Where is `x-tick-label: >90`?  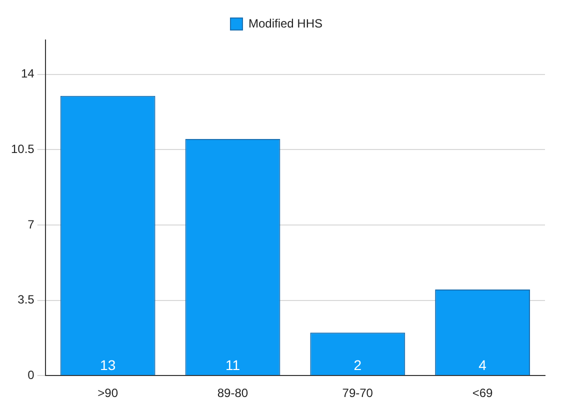
x-tick-label: >90 is located at coordinates (108, 393).